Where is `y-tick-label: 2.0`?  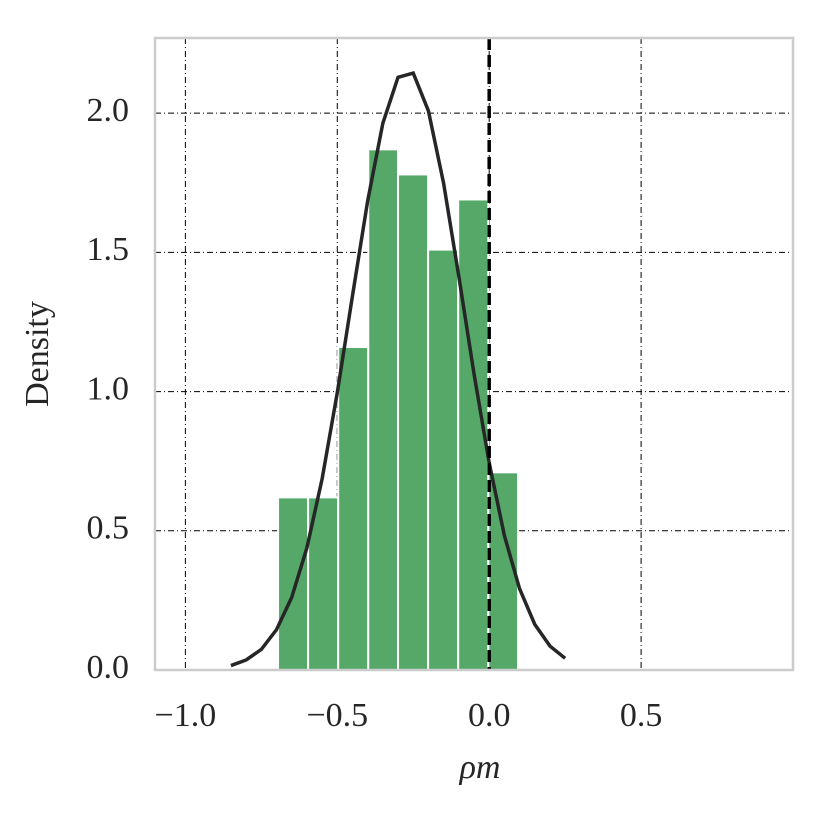 y-tick-label: 2.0 is located at coordinates (108, 110).